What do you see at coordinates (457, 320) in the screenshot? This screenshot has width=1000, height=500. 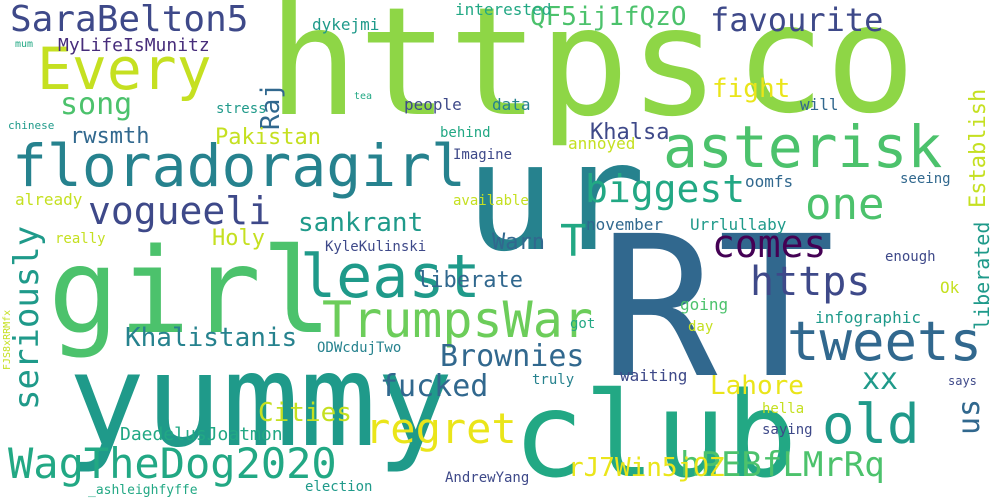 I see `word: TrumpsWar` at bounding box center [457, 320].